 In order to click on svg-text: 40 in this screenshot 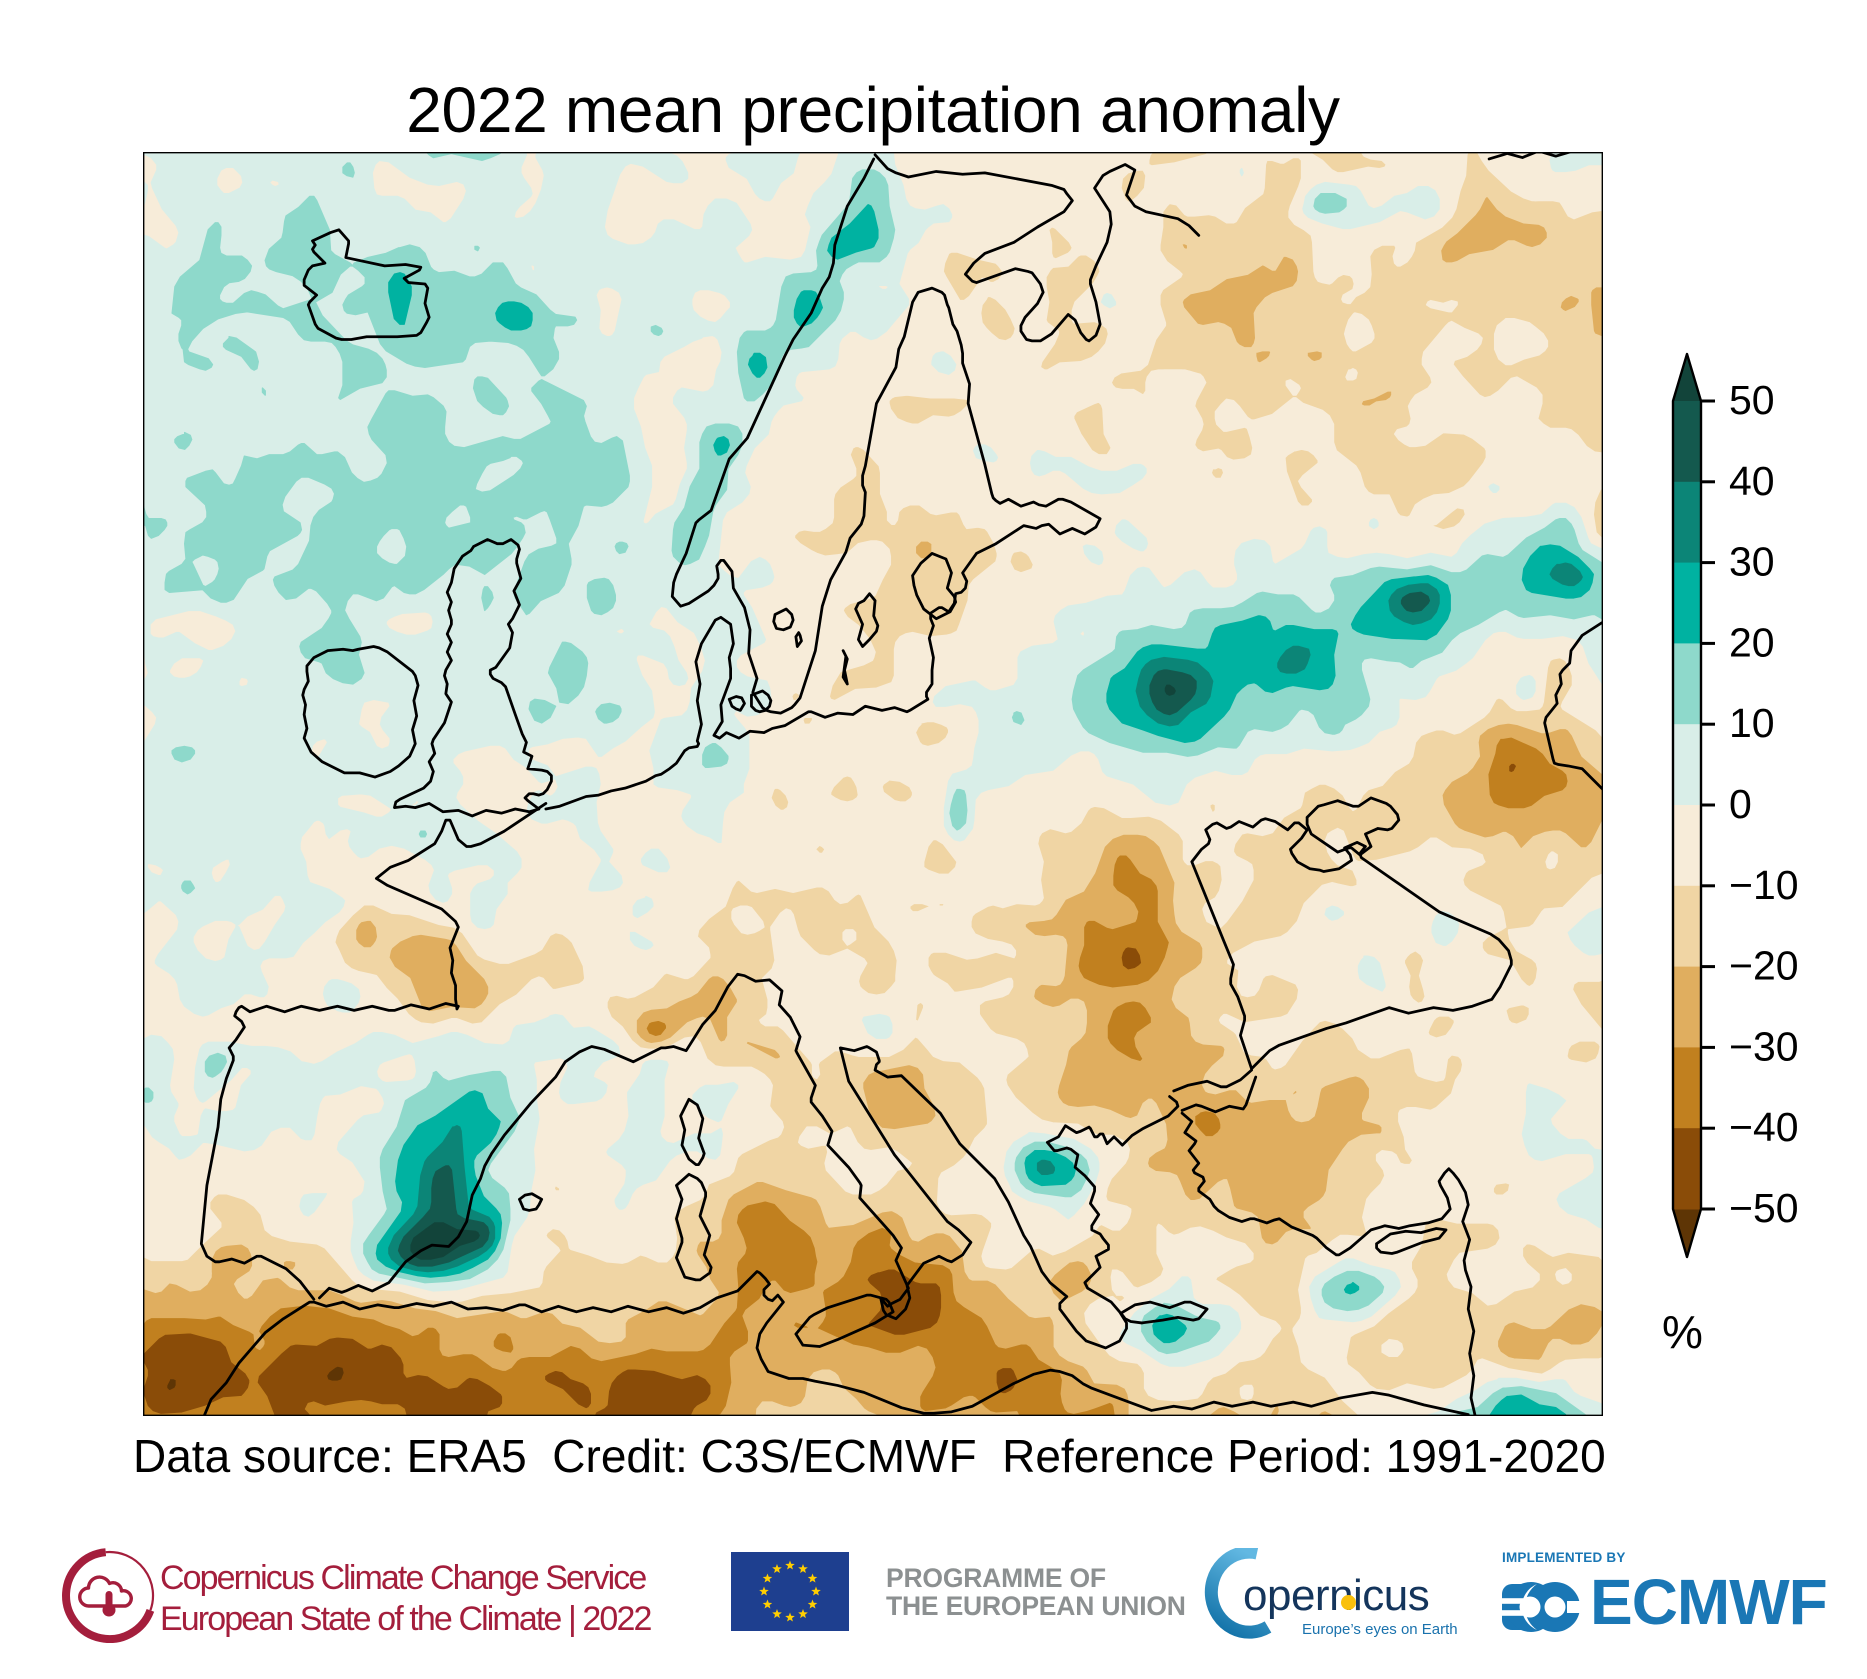, I will do `click(1752, 481)`.